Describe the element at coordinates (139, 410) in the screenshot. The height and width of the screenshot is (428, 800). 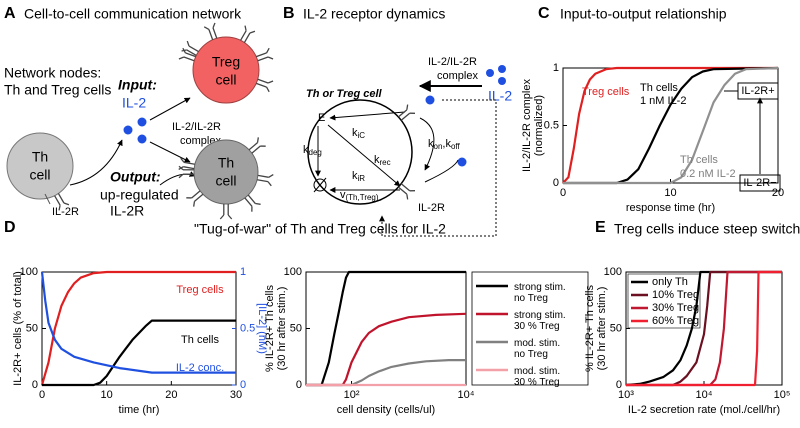
I see `x-axis-label: time (hr)` at that location.